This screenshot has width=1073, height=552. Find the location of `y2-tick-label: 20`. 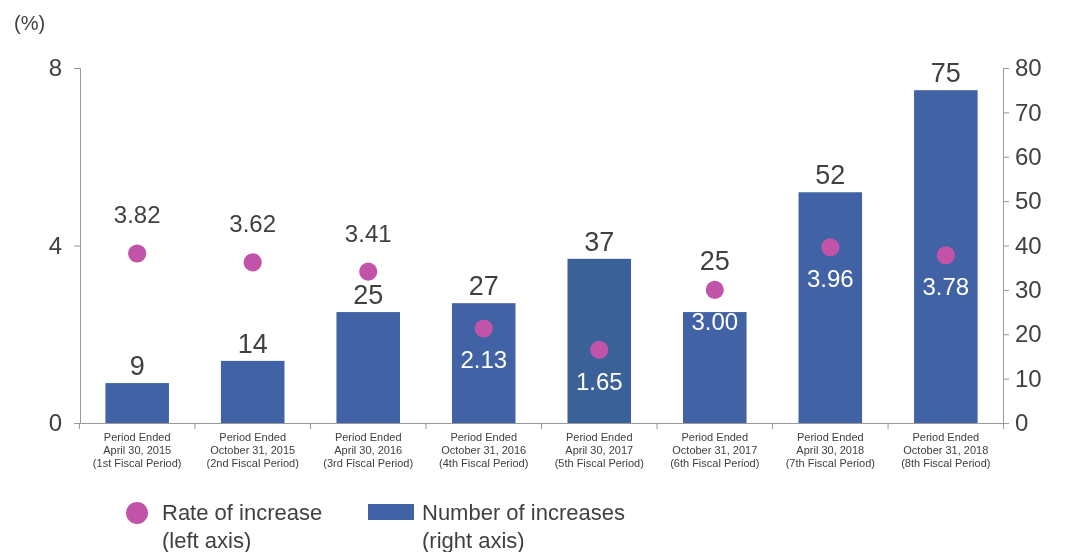

y2-tick-label: 20 is located at coordinates (1028, 334).